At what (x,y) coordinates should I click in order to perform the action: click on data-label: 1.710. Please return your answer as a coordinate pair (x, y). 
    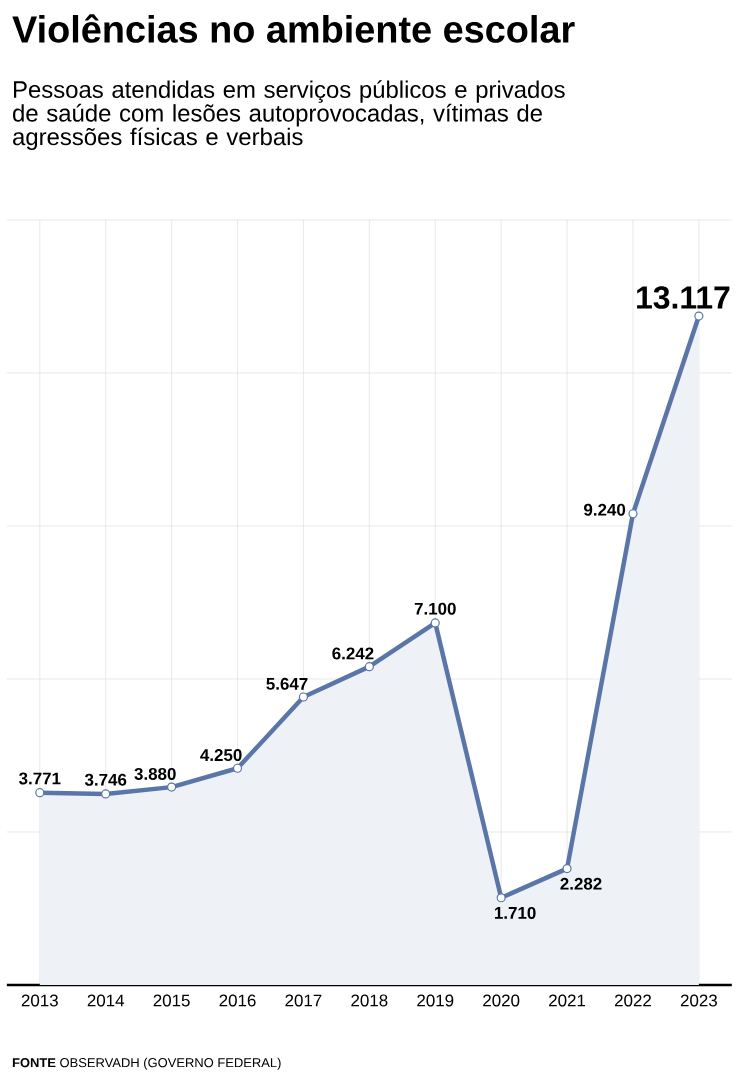
    Looking at the image, I should click on (515, 912).